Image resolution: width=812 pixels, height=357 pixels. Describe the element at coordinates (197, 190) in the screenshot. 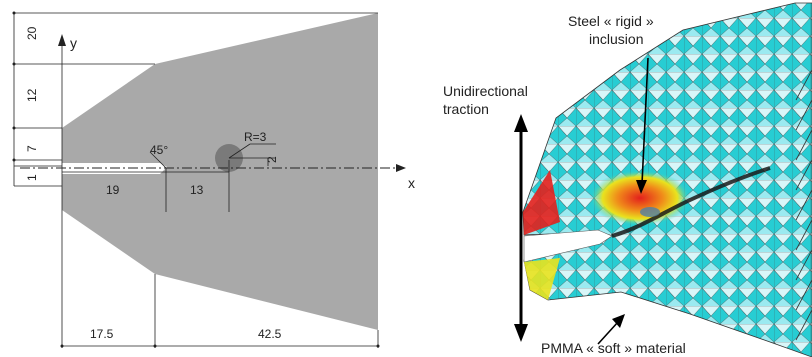

I see `dim-13: 13` at that location.